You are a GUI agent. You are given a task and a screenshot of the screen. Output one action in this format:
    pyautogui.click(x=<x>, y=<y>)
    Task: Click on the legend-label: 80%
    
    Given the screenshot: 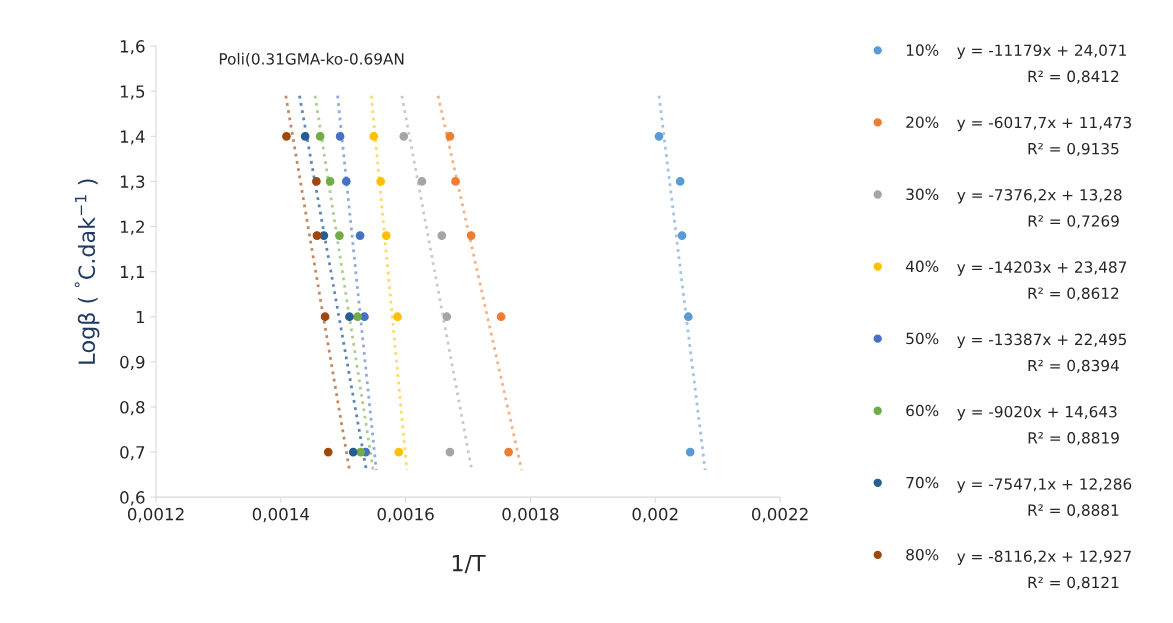 What is the action you would take?
    pyautogui.click(x=922, y=554)
    